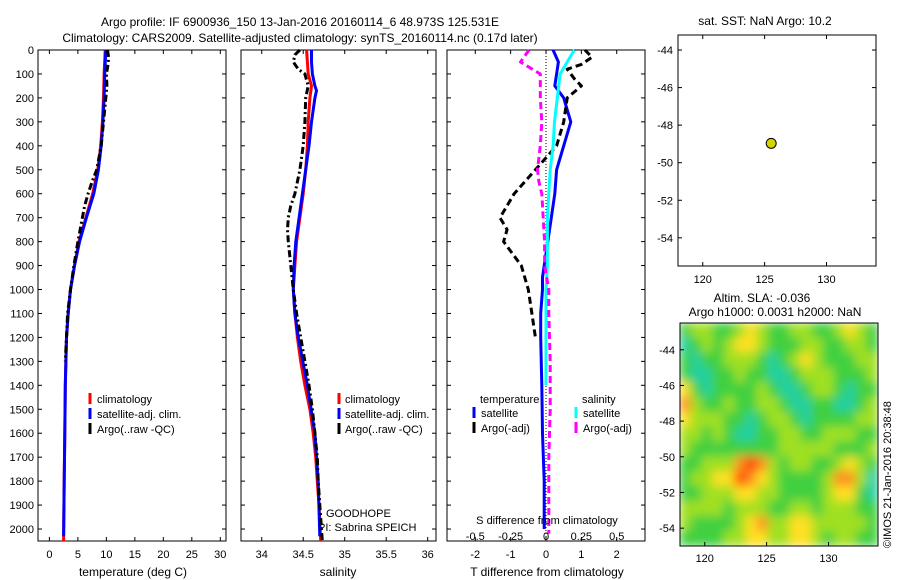 This screenshot has height=580, width=900. What do you see at coordinates (136, 430) in the screenshot?
I see `legend-label: Argo(..raw -QC)` at bounding box center [136, 430].